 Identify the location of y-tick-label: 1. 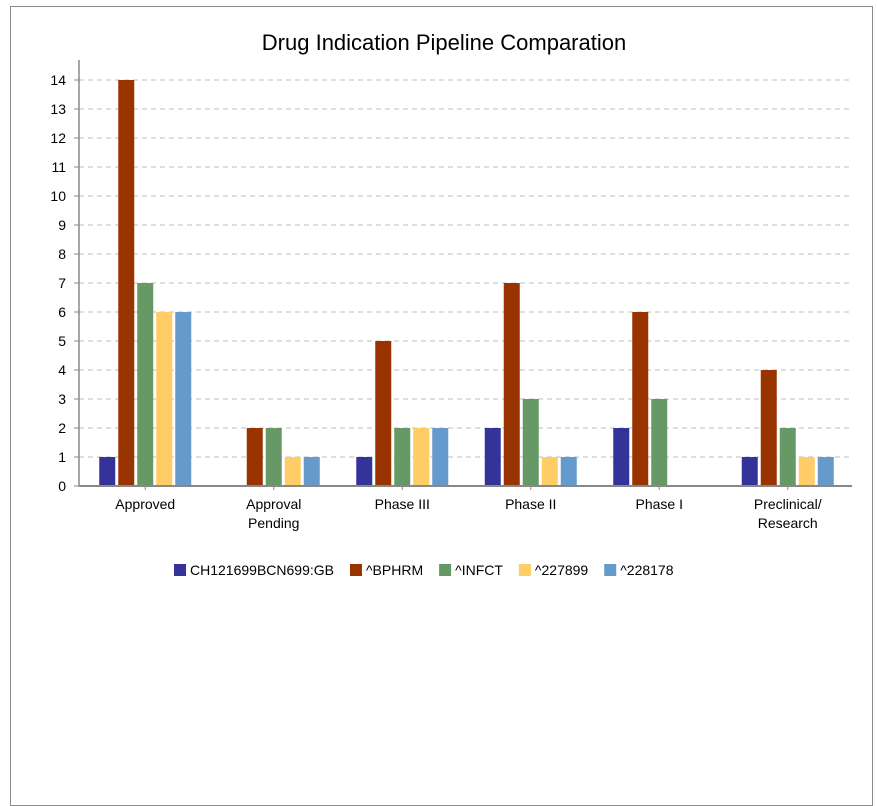
(62, 457).